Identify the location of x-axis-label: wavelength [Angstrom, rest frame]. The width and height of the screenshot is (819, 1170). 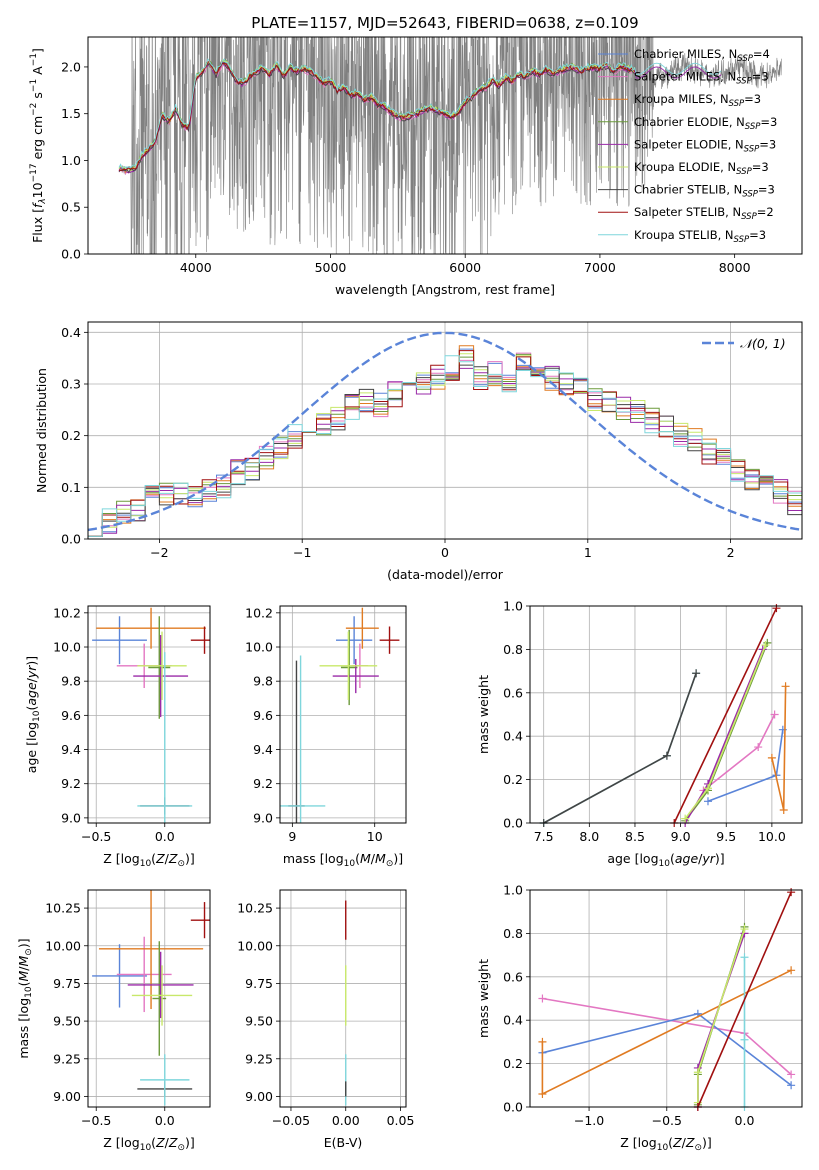
(445, 289).